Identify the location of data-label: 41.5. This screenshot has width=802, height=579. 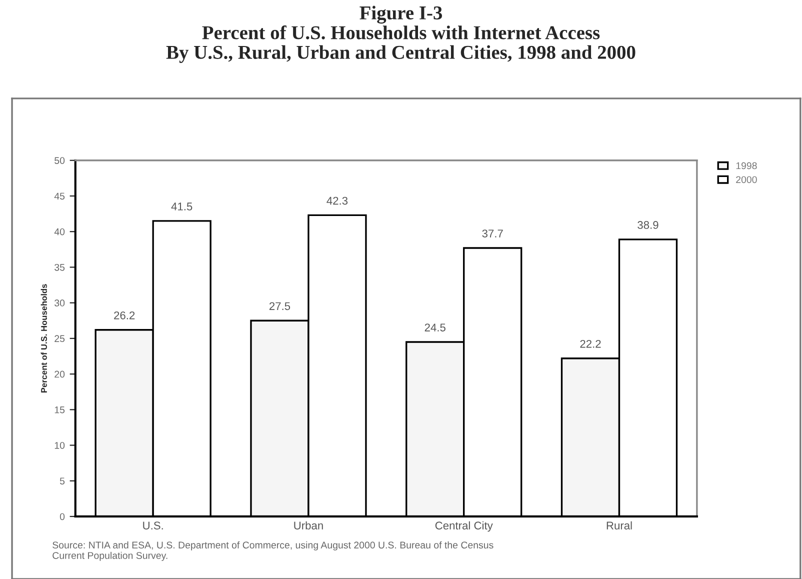
(181, 206).